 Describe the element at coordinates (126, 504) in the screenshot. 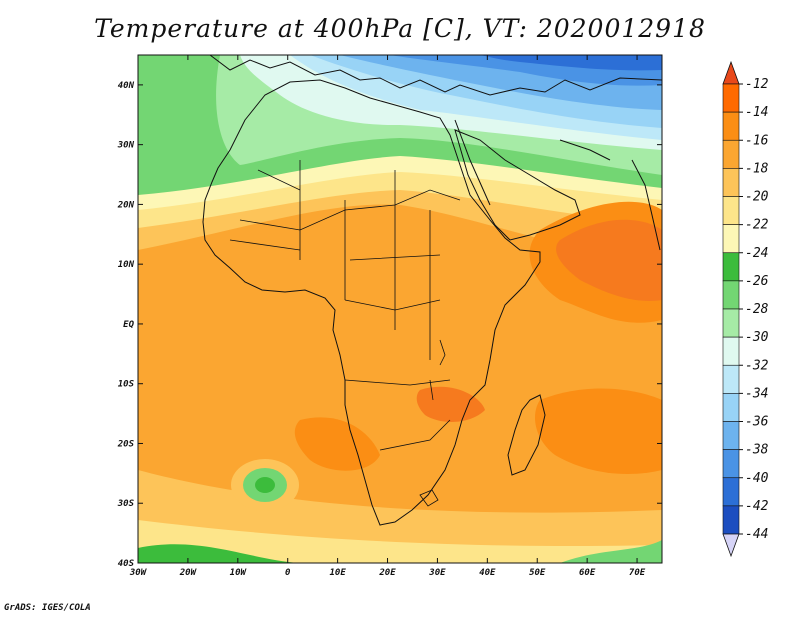

I see `lat-tick-label: 30S` at that location.